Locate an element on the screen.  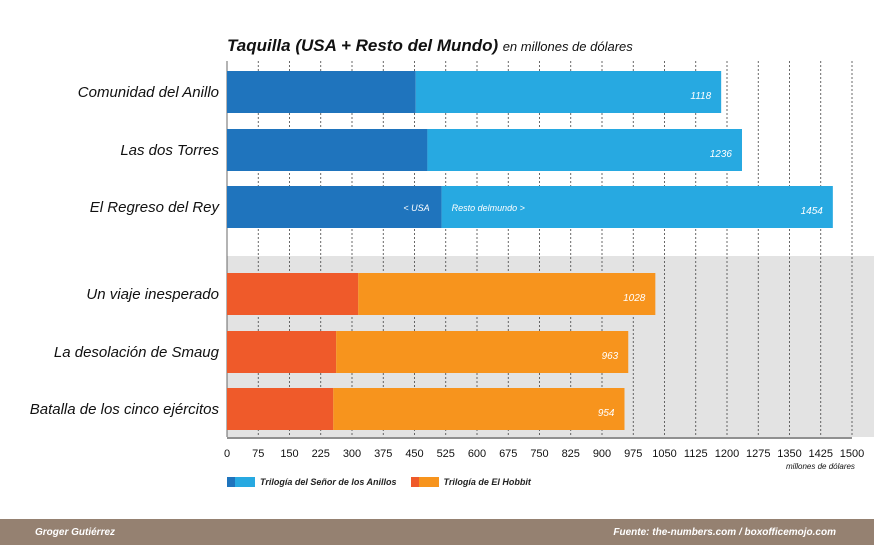
legend-item-hobbit: Trilogía de El Hobbit is located at coordinates (470, 482).